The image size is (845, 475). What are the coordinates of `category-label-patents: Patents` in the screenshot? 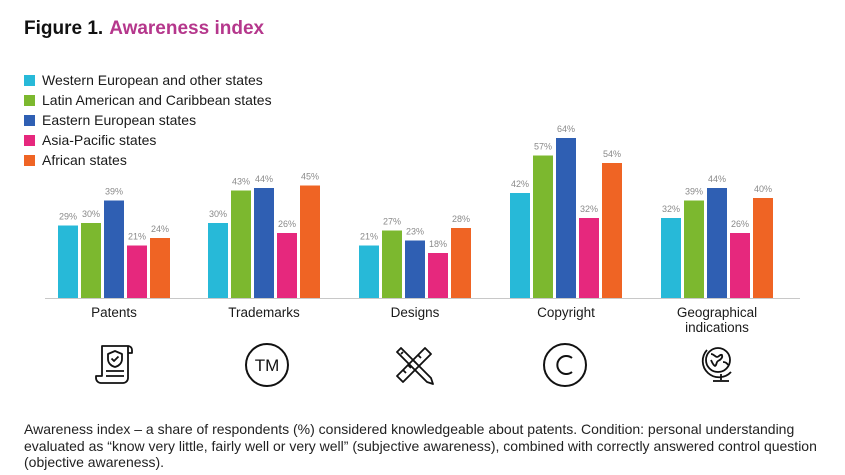 It's located at (114, 312).